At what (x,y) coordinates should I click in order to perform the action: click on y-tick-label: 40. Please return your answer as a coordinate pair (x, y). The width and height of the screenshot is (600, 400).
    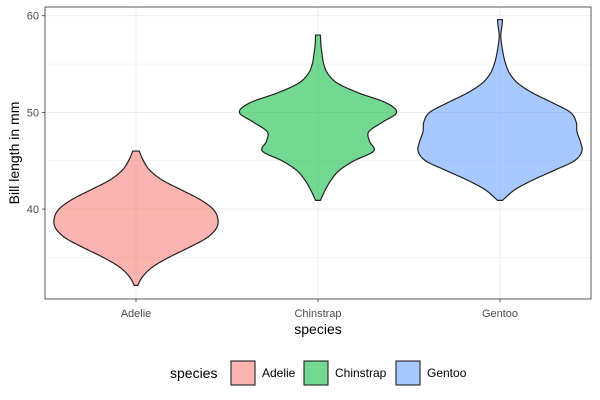
    Looking at the image, I should click on (33, 210).